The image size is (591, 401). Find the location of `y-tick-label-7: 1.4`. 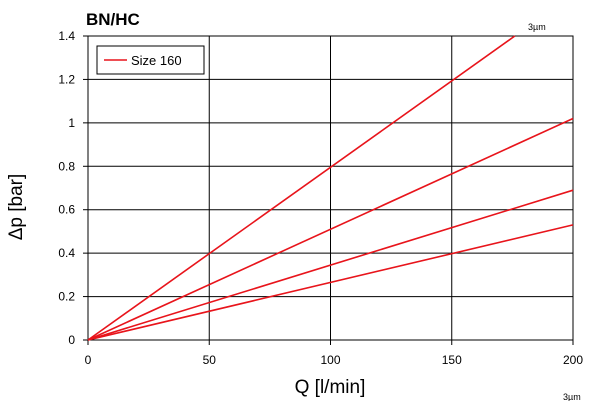

y-tick-label-7: 1.4 is located at coordinates (66, 36).